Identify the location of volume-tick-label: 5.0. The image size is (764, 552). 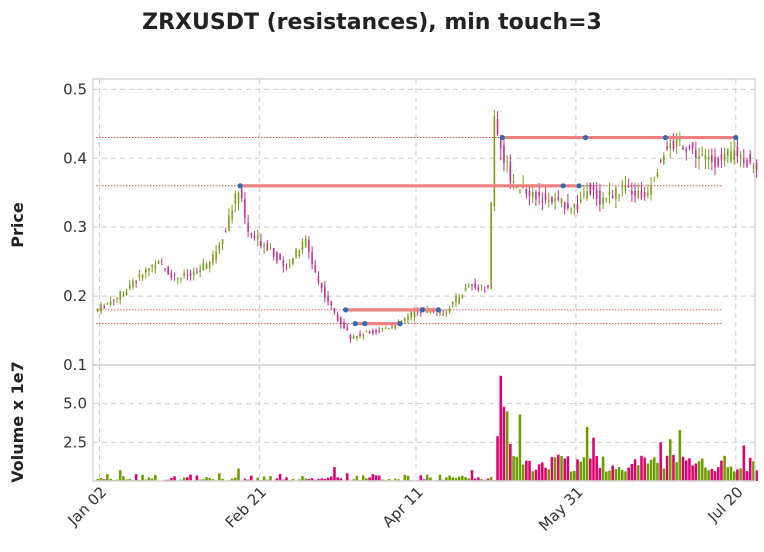
(75, 404).